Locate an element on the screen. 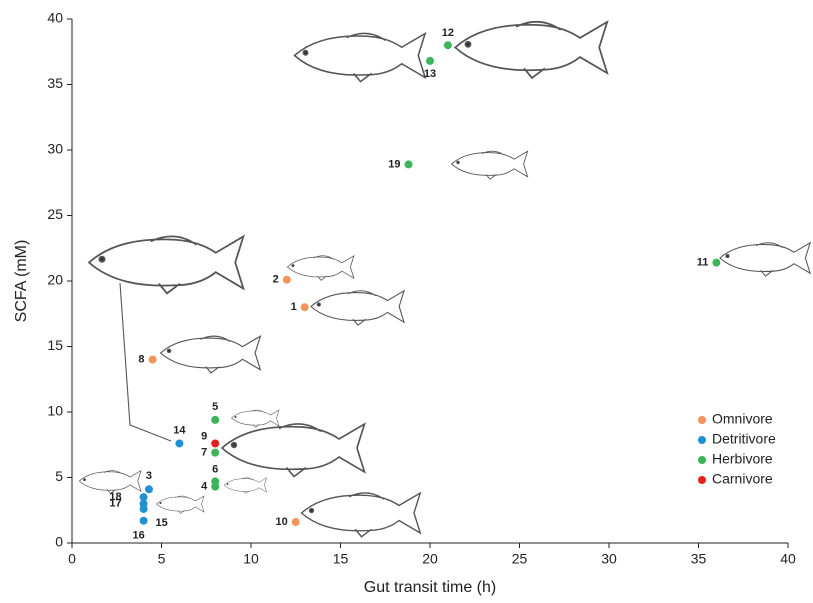  point-label: 8 is located at coordinates (141, 360).